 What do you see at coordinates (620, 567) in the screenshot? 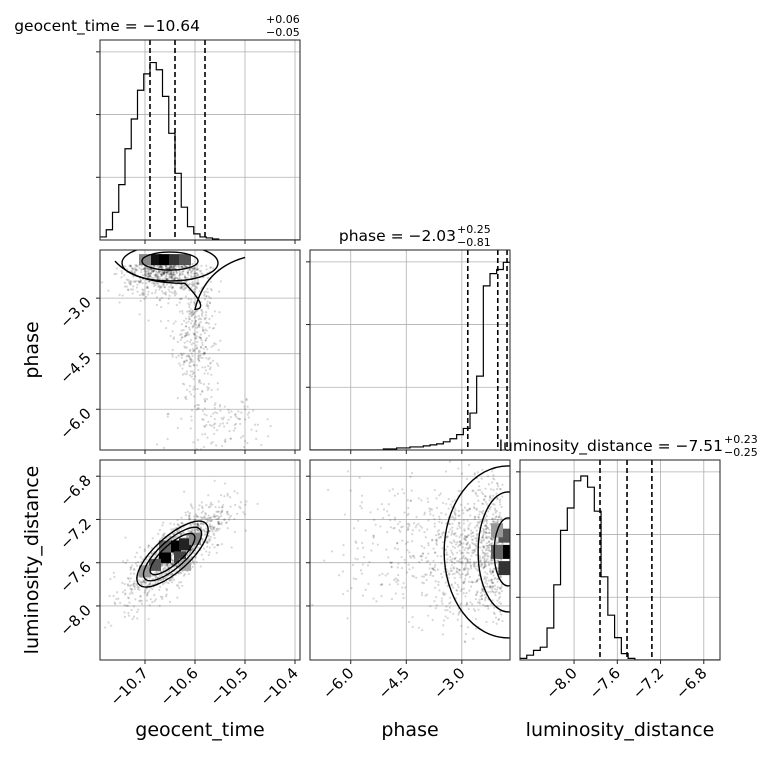
I see `histogram-luminosity-distance` at bounding box center [620, 567].